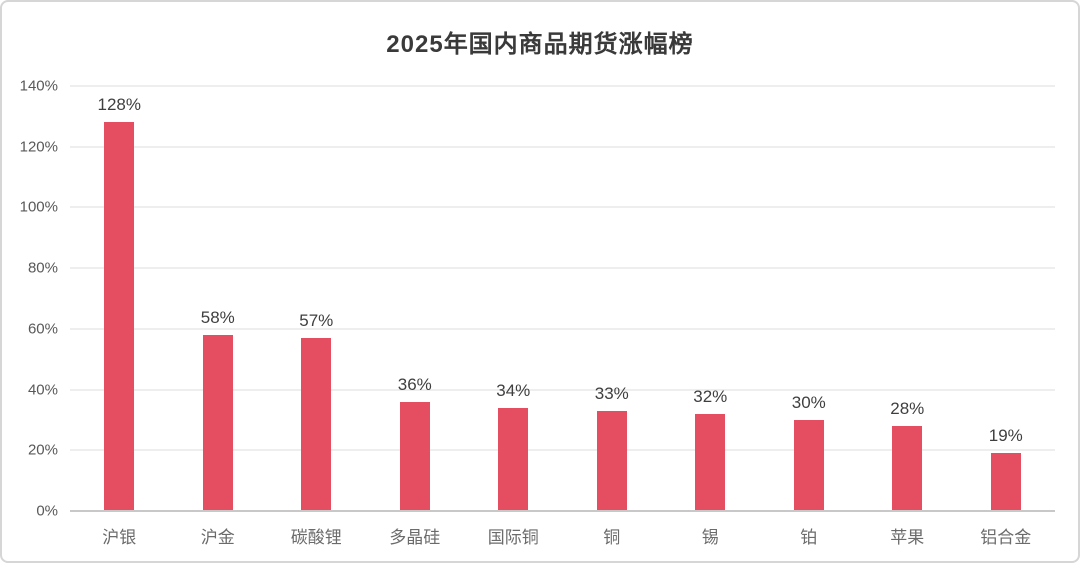  What do you see at coordinates (1005, 436) in the screenshot?
I see `bar-value-label: 19%` at bounding box center [1005, 436].